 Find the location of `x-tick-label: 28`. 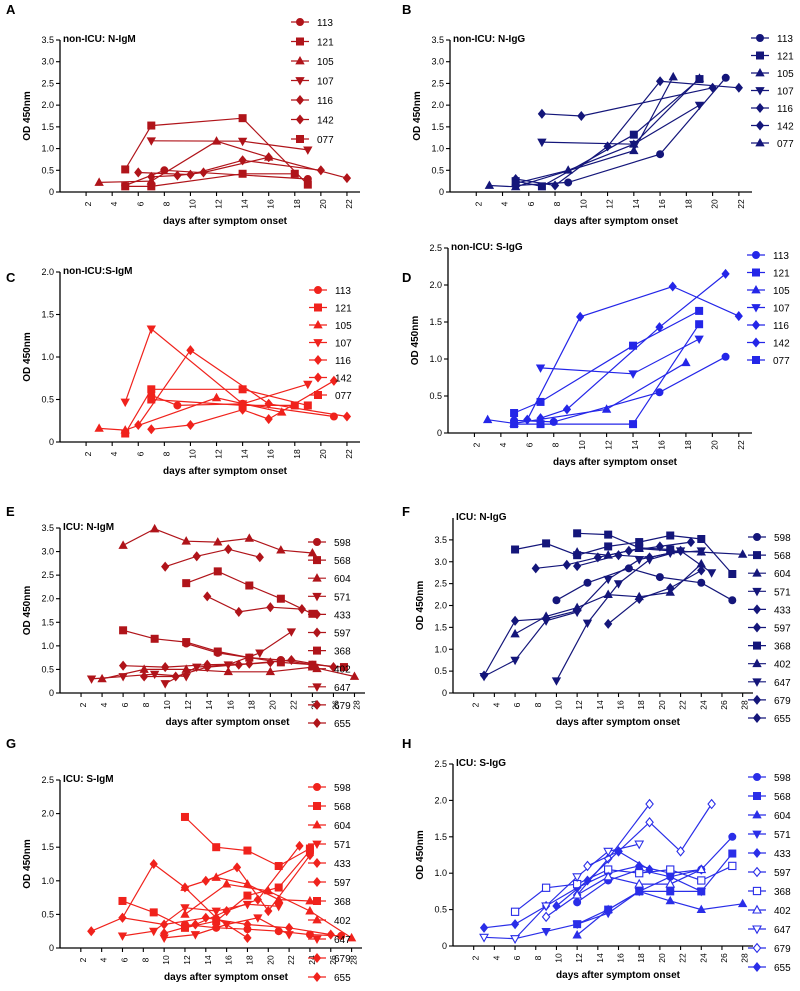

x-tick-label: 28 is located at coordinates (356, 705).